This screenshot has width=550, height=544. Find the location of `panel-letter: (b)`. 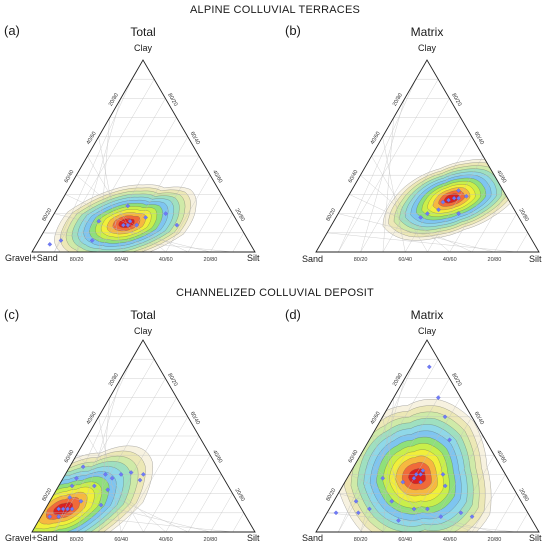

panel-letter: (b) is located at coordinates (293, 30).